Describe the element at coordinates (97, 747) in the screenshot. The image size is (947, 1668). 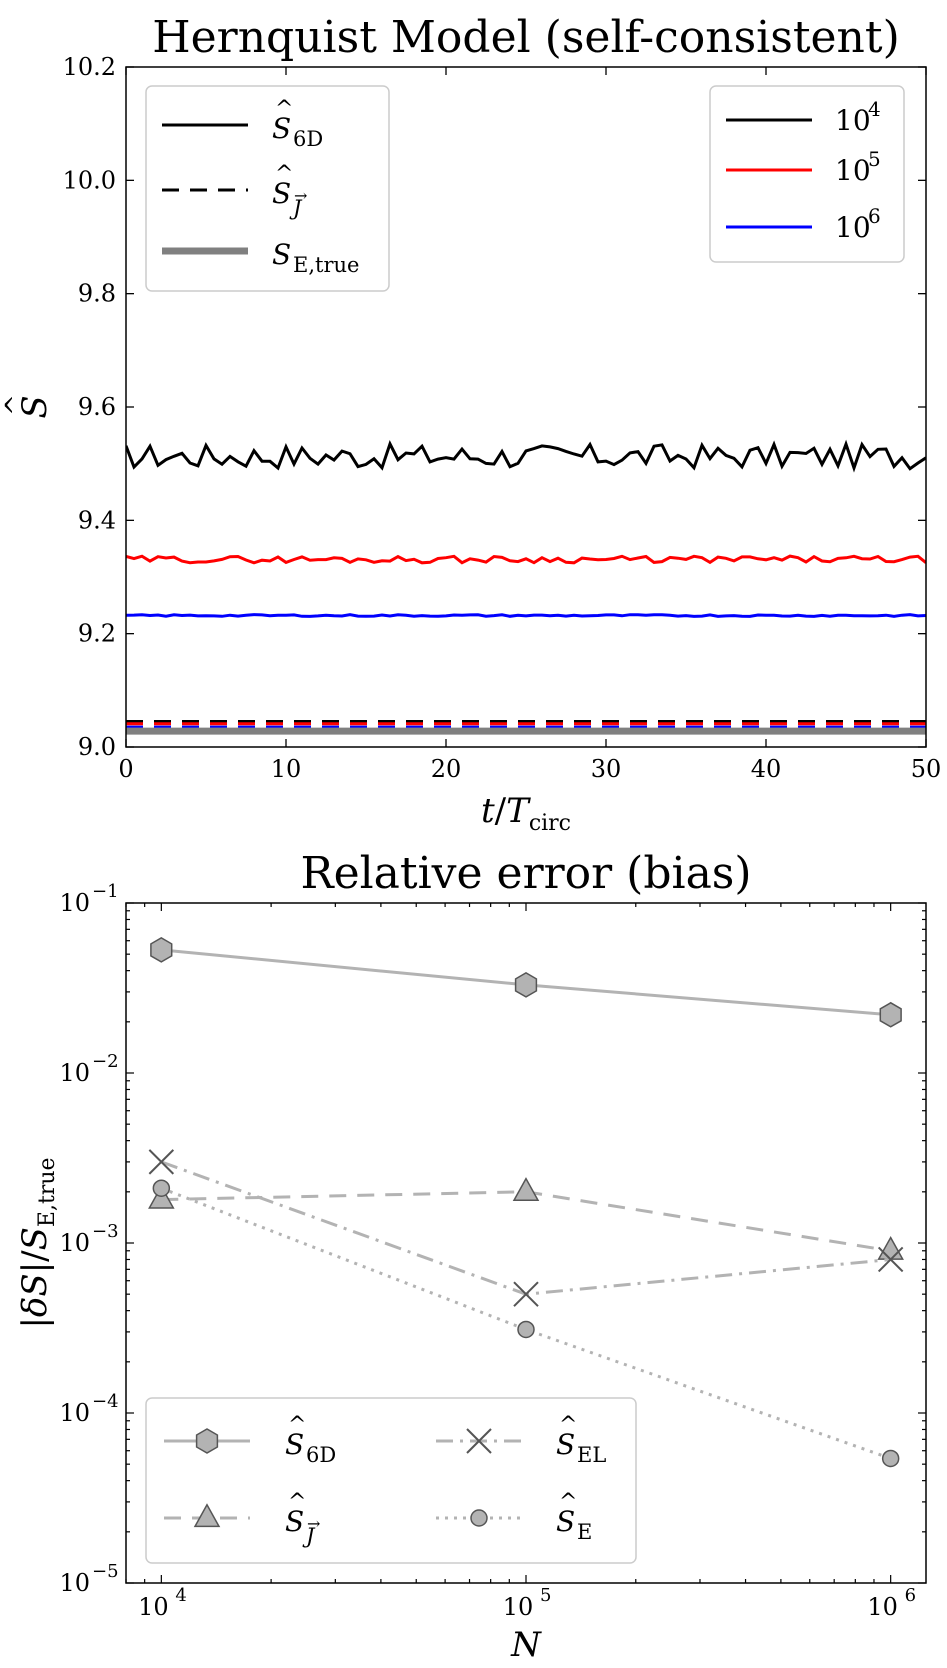
I see `top-y-tick-label-0: 9.0` at that location.